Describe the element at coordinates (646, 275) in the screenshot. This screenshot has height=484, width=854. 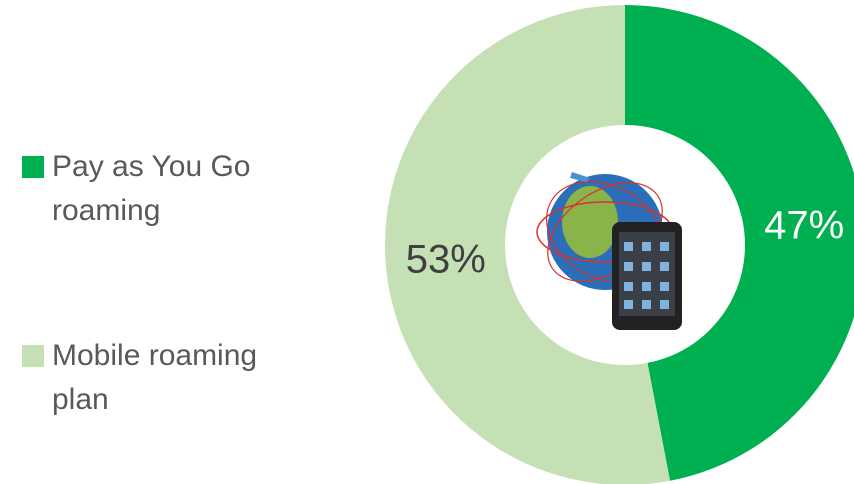
I see `phone-apps` at that location.